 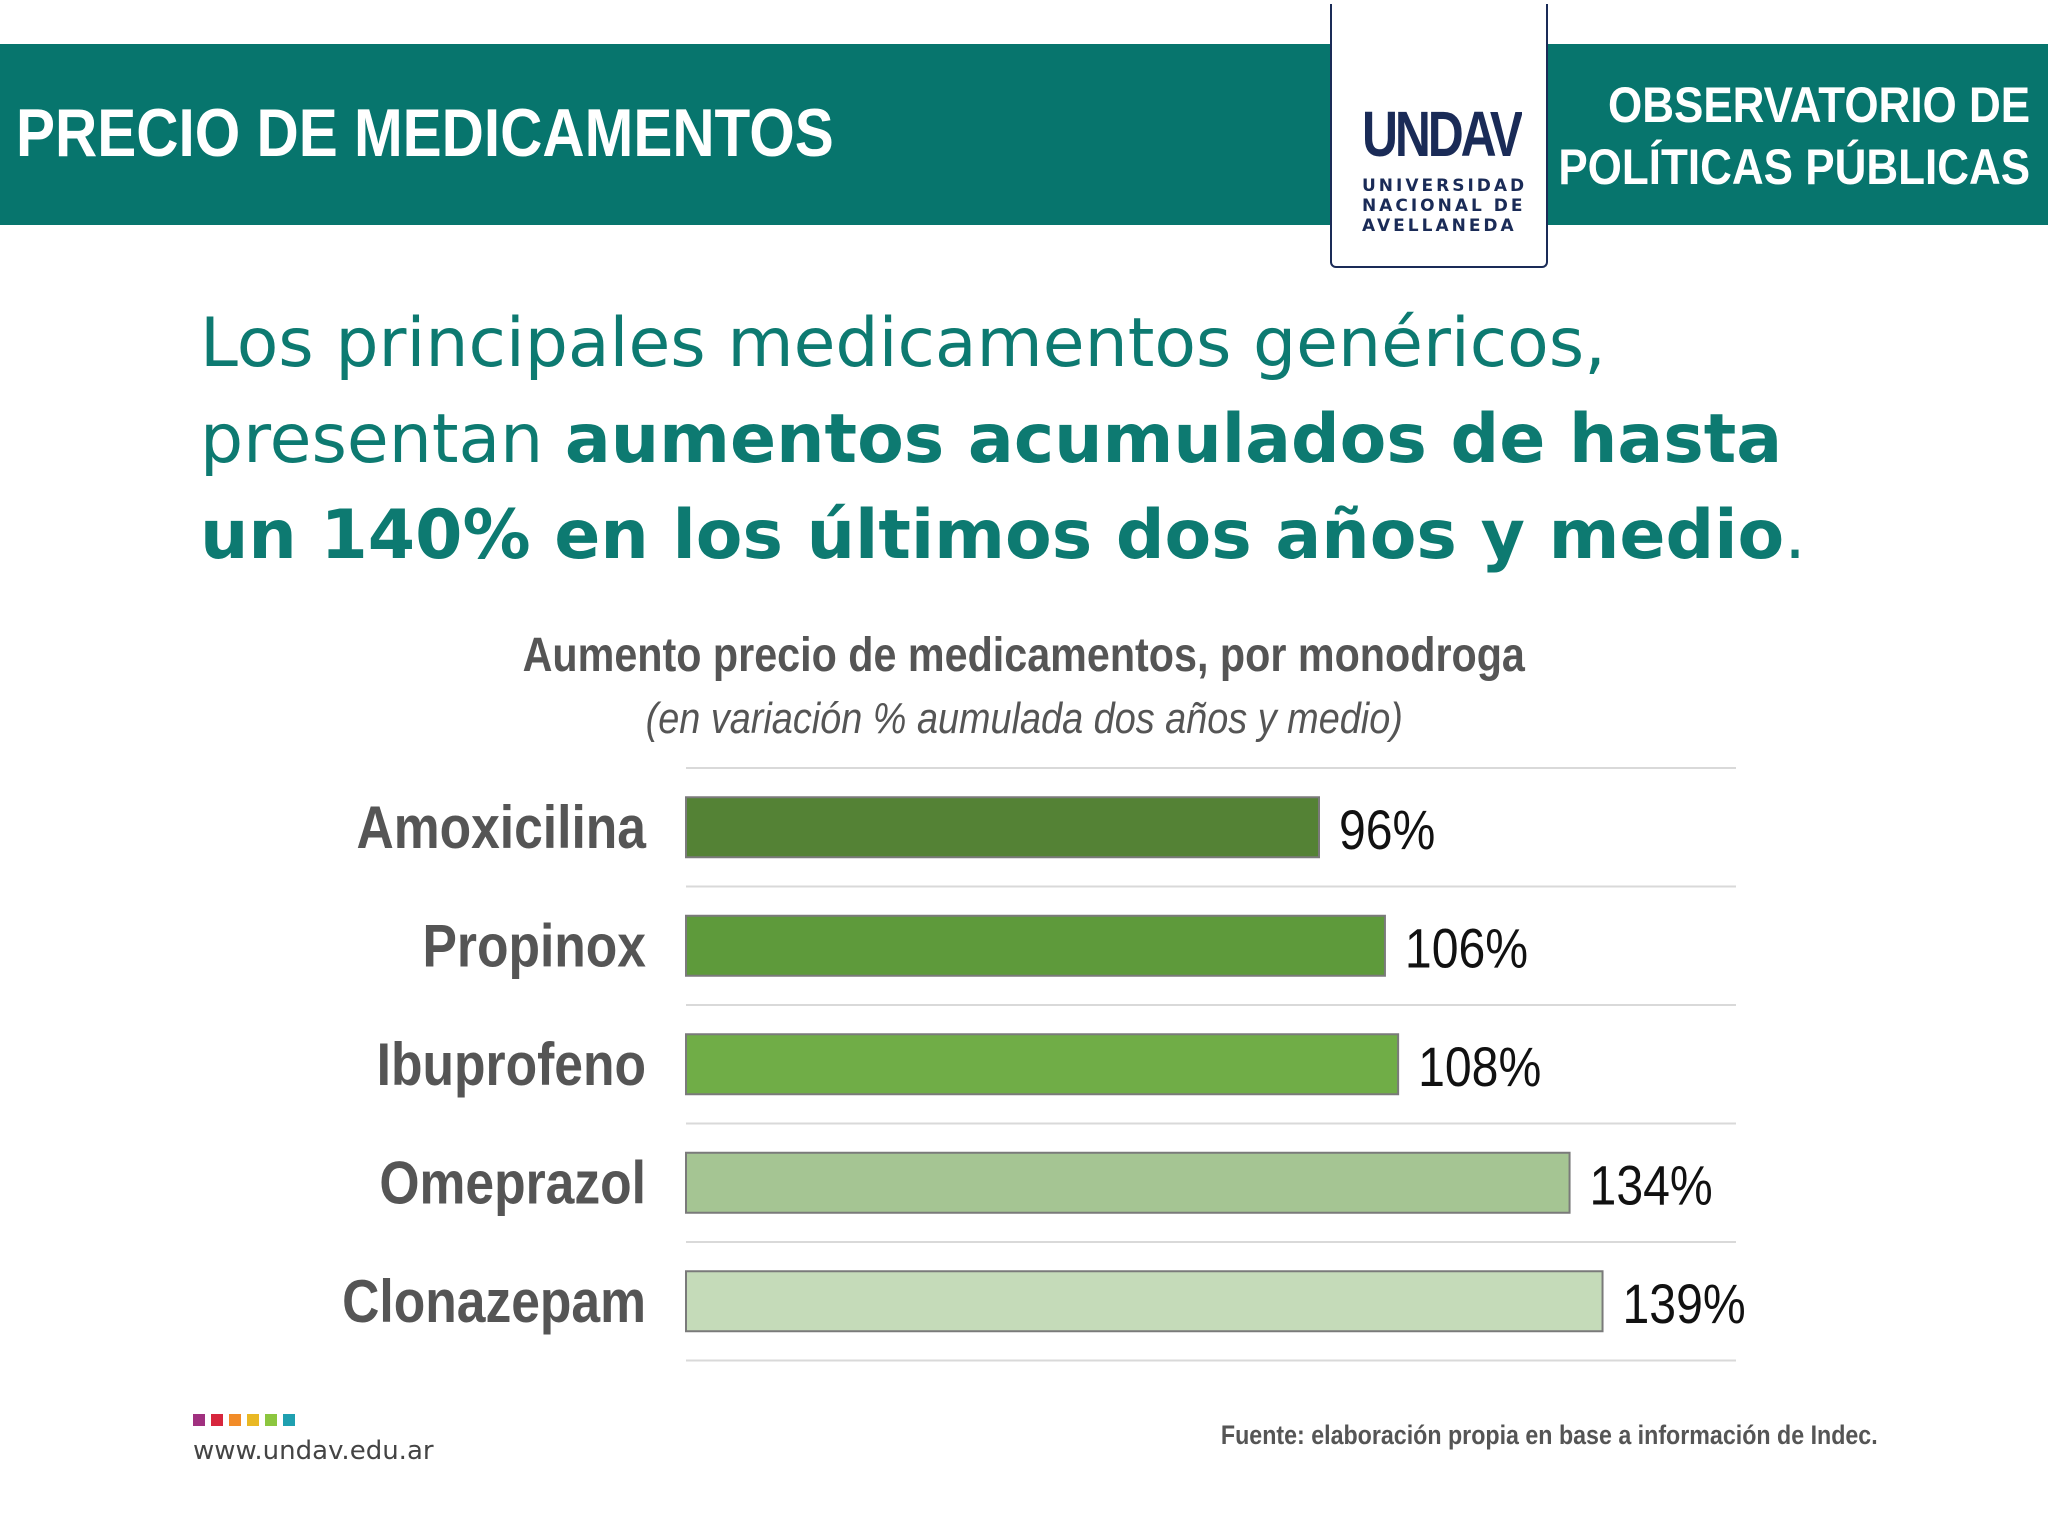 I want to click on logo-mark-text: UNDAV, so click(x=1442, y=134).